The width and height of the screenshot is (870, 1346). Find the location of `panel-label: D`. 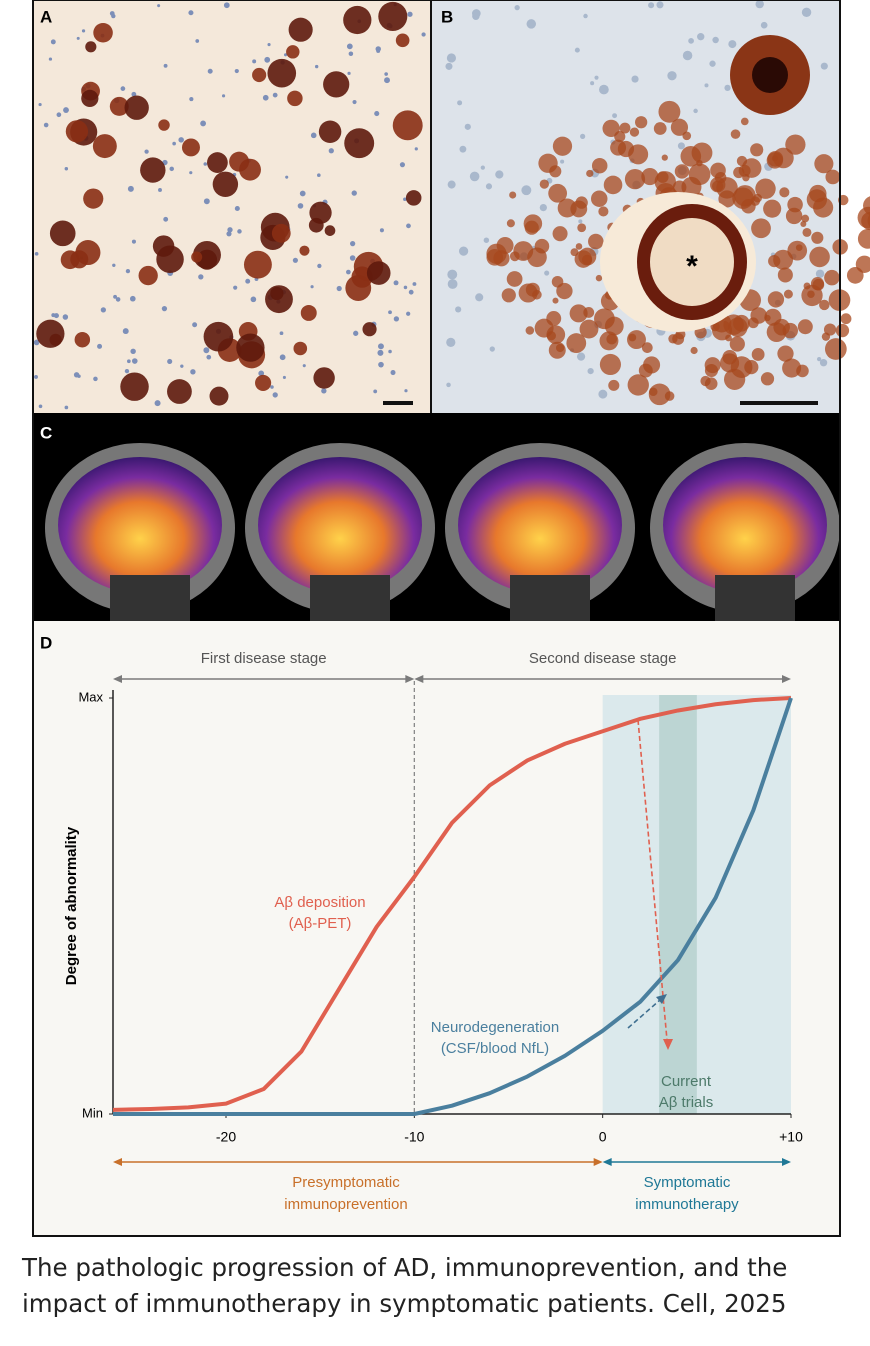

panel-label: D is located at coordinates (46, 642).